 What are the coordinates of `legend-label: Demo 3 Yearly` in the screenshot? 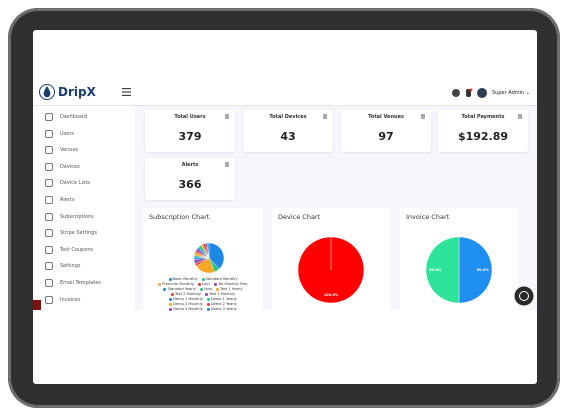 It's located at (223, 309).